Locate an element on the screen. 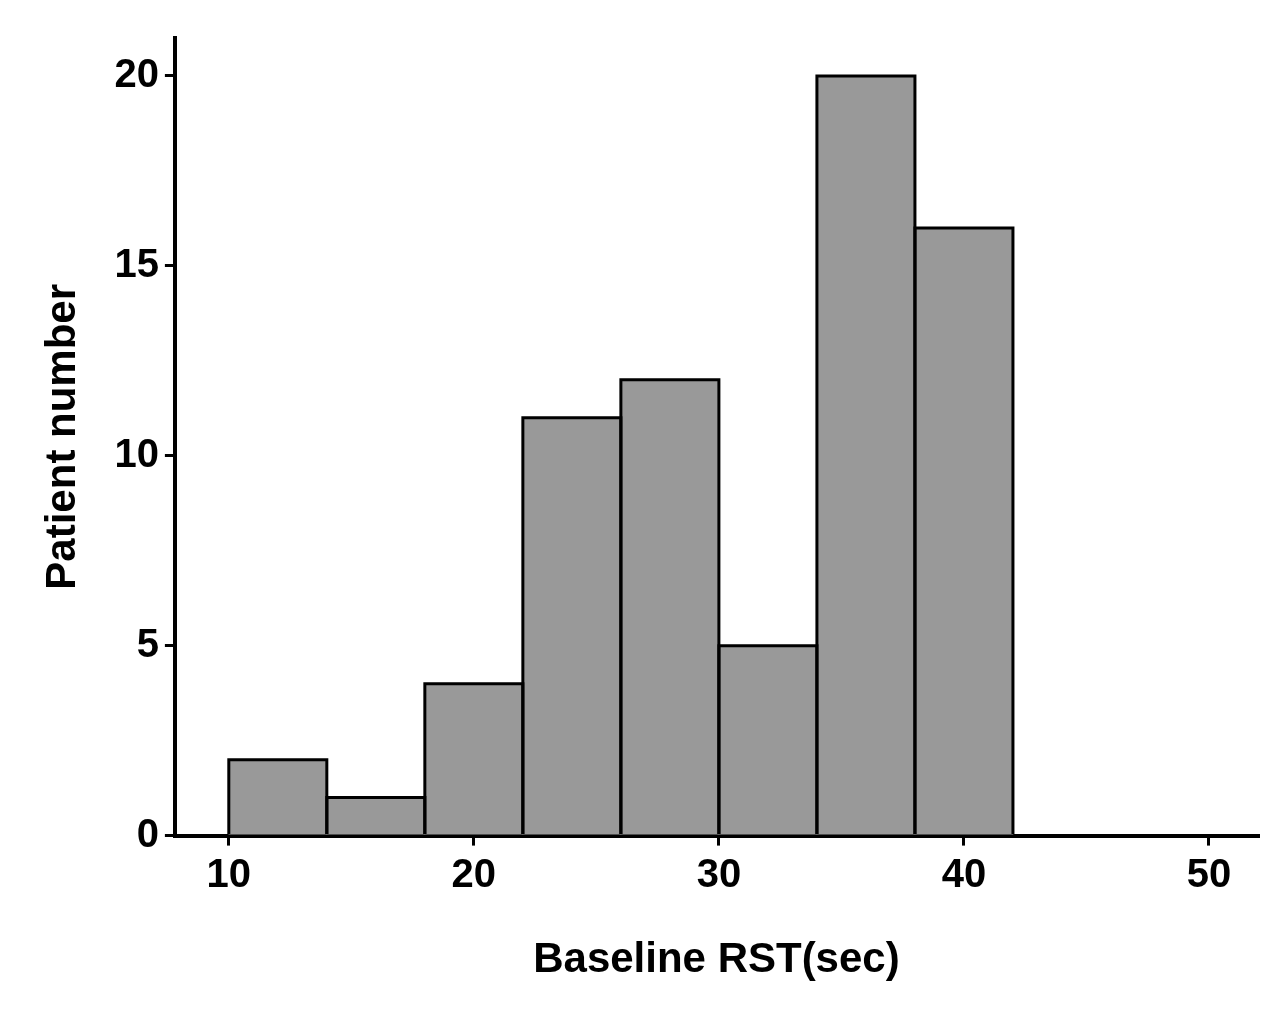  y-tick-label: 0 is located at coordinates (147, 832).